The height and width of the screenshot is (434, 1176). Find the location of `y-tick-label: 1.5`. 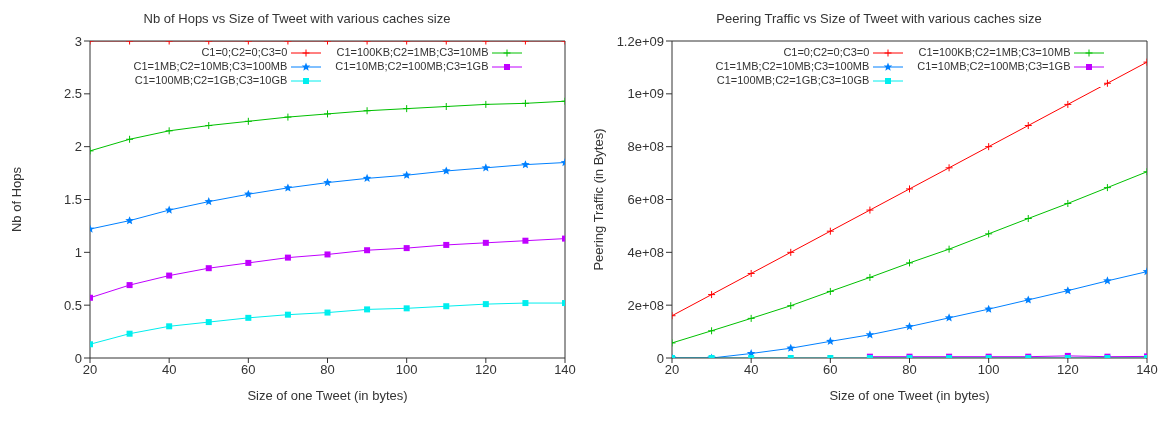

y-tick-label: 1.5 is located at coordinates (72, 200).